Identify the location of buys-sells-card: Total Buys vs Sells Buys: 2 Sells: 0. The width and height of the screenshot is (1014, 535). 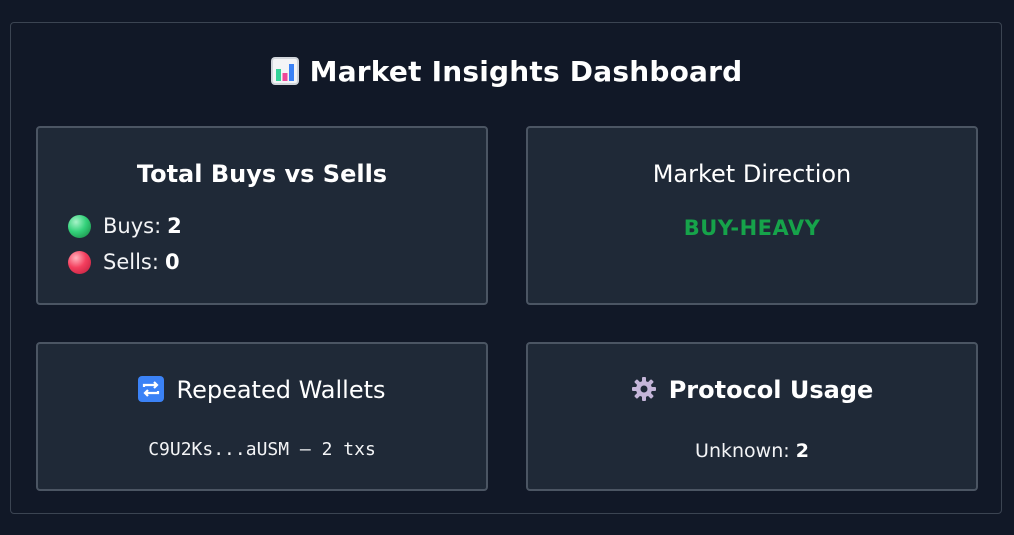
(262, 215).